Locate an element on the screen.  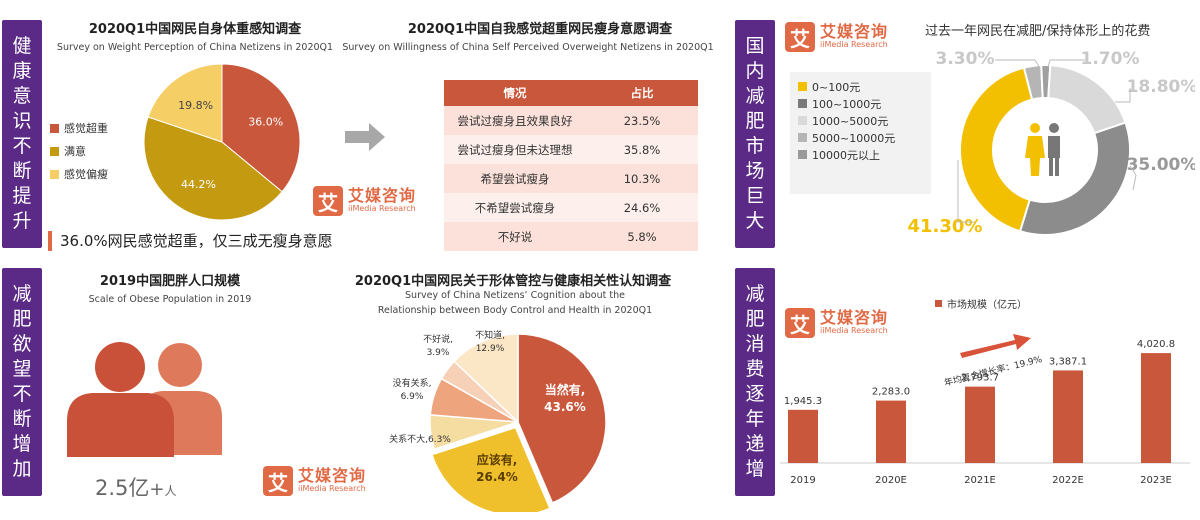
bar-data-label: 4,020.8 is located at coordinates (1156, 344).